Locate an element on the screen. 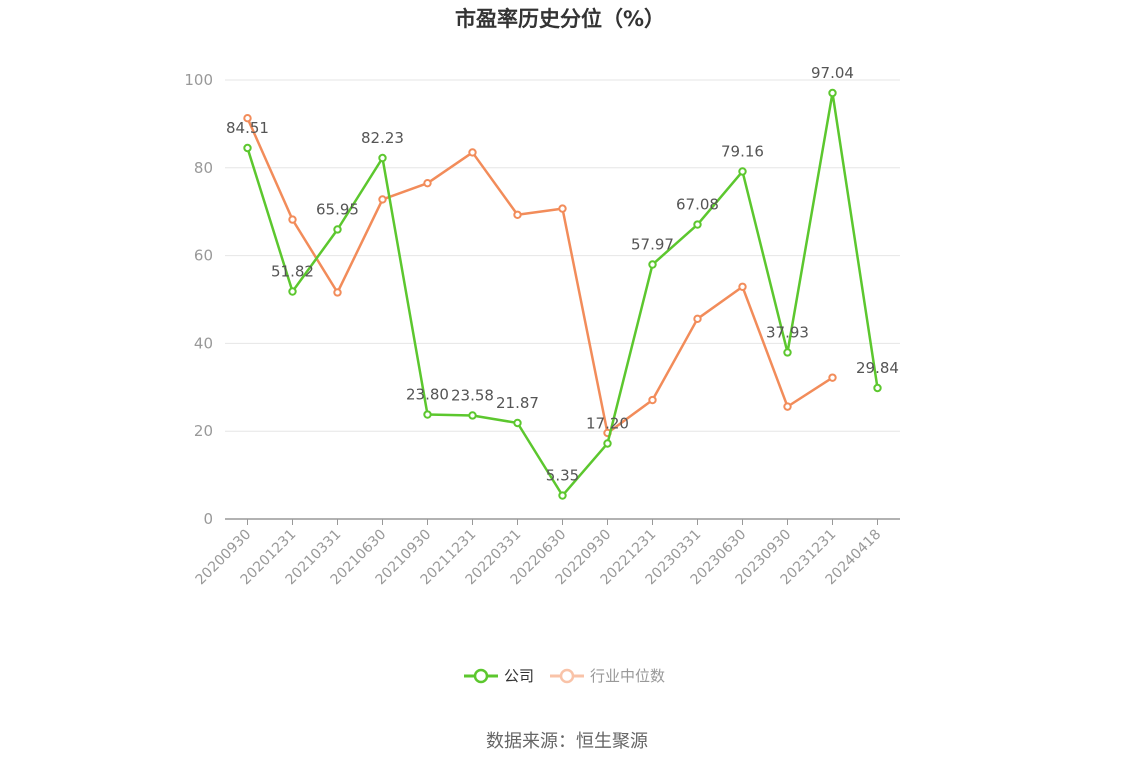 Image resolution: width=1134 pixels, height=766 pixels. data-label: 51.82 is located at coordinates (292, 272).